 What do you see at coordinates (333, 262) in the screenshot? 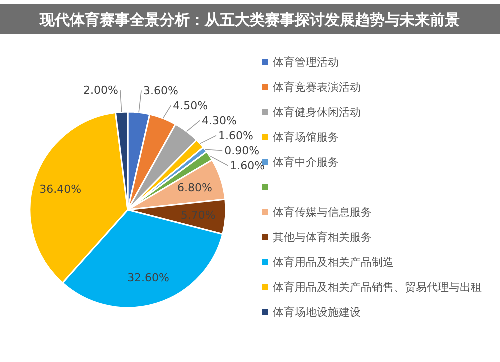
I see `legend-label: 体育用品及相关产品制造` at bounding box center [333, 262].